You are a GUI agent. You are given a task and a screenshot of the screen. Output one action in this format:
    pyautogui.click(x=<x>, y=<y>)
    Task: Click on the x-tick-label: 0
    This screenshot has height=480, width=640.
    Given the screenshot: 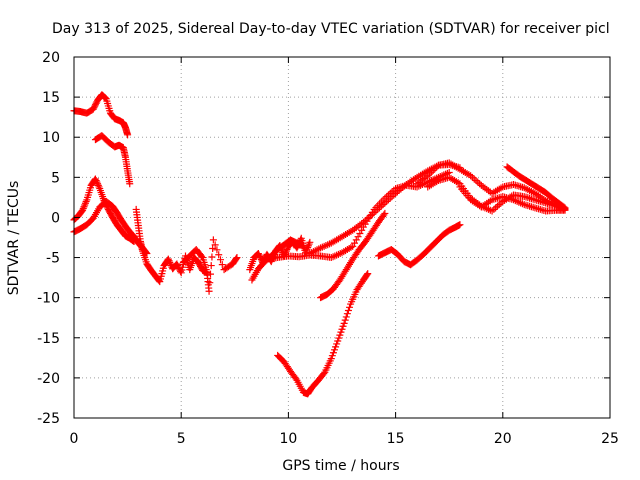 What is the action you would take?
    pyautogui.click(x=74, y=439)
    